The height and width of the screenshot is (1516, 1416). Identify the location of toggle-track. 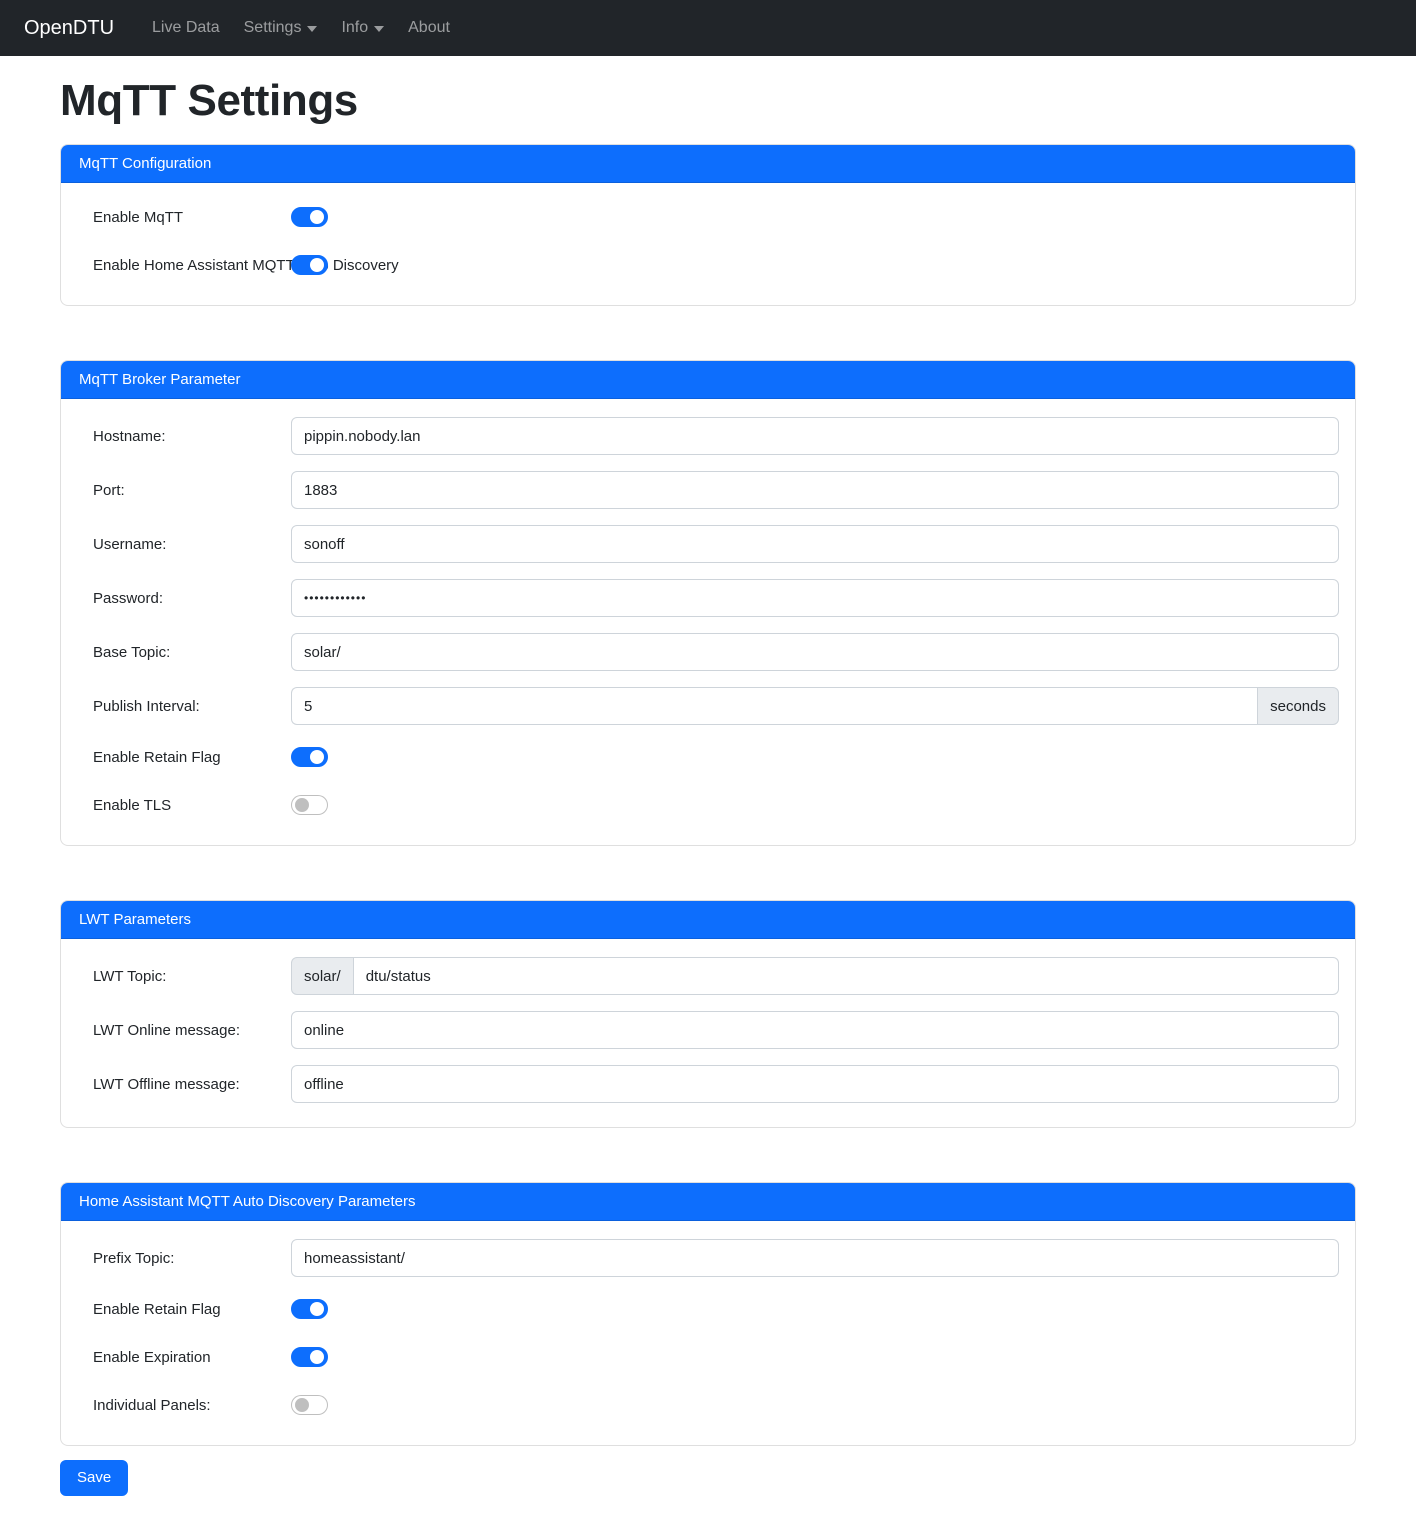
(309, 1405).